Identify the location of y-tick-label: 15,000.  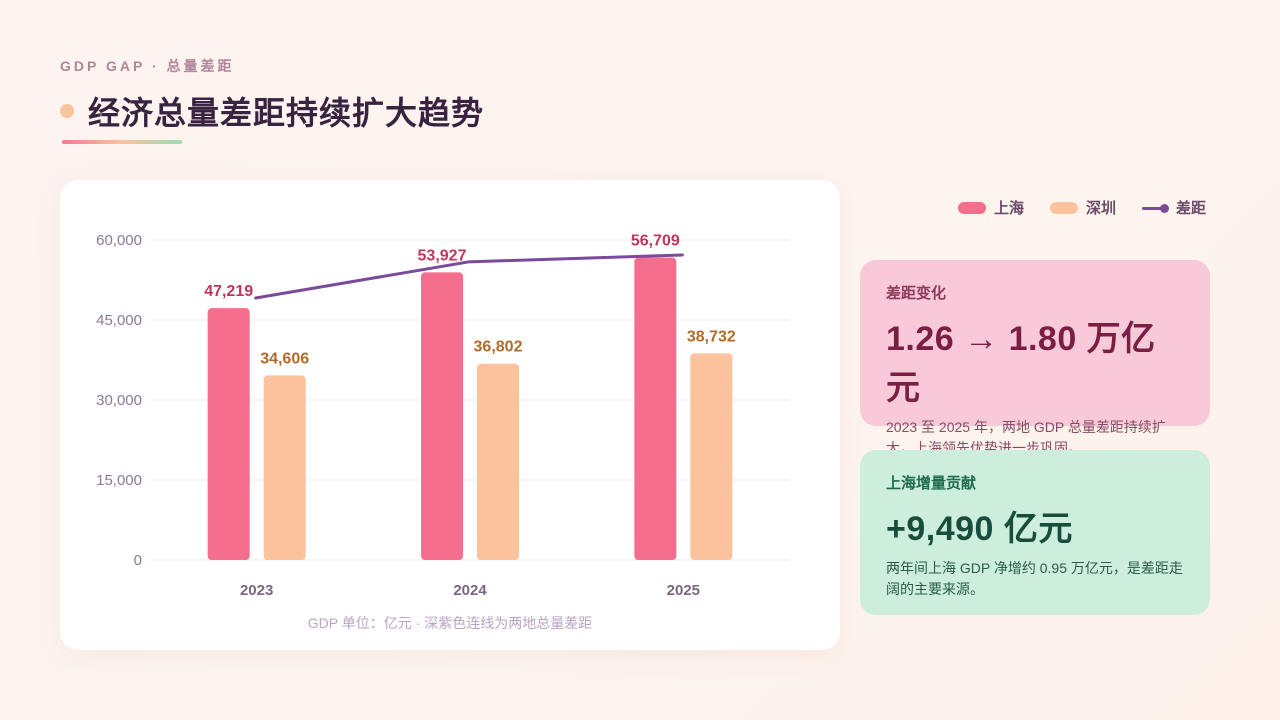
(119, 480).